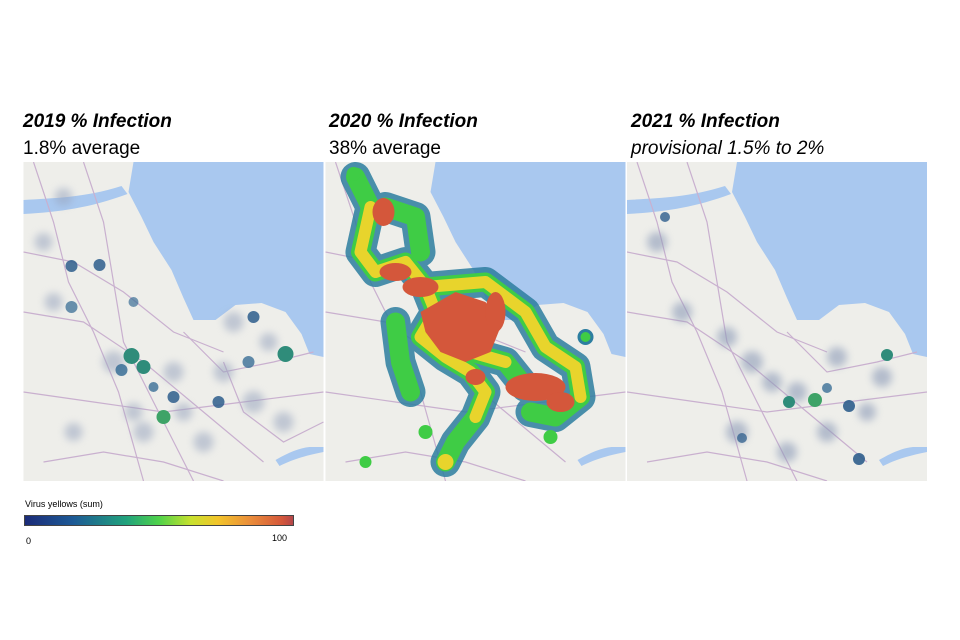  Describe the element at coordinates (403, 121) in the screenshot. I see `panel-2020-title: 2020 % Infection` at that location.